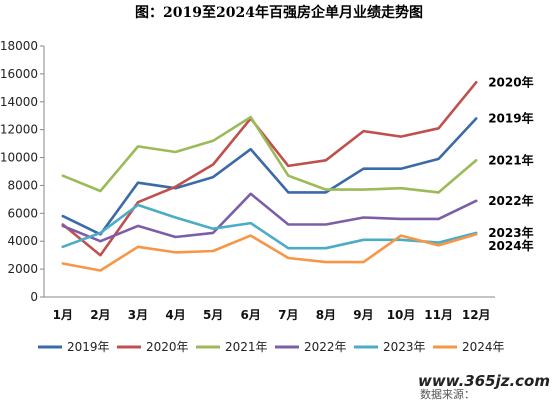 This screenshot has height=400, width=559. Describe the element at coordinates (22, 213) in the screenshot. I see `y-tick-label: 6000` at that location.